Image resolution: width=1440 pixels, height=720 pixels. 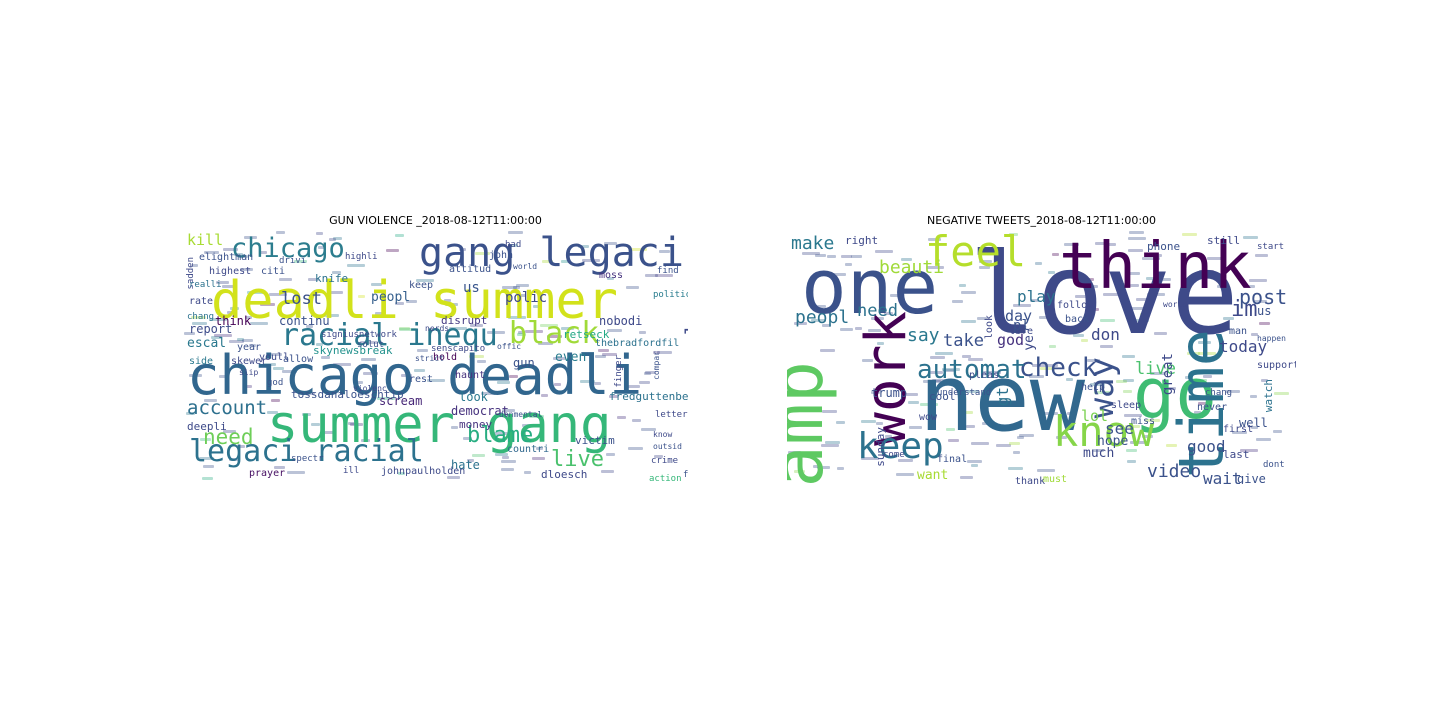 What do you see at coordinates (1019, 316) in the screenshot?
I see `cloud-word: day` at bounding box center [1019, 316].